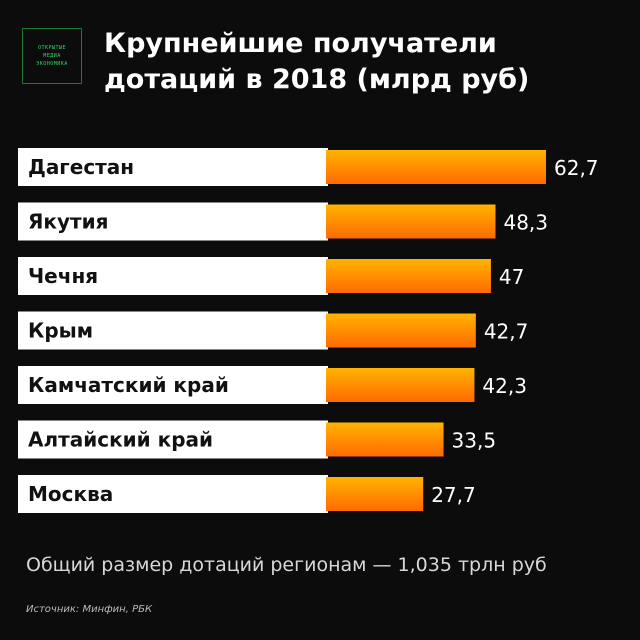  What do you see at coordinates (576, 168) in the screenshot?
I see `value-label: 62,7` at bounding box center [576, 168].